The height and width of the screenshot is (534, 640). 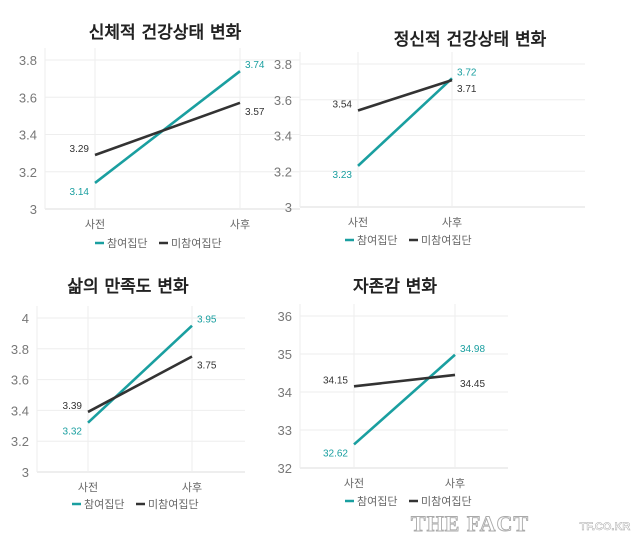 I want to click on y-tick-label: 34, so click(x=285, y=392).